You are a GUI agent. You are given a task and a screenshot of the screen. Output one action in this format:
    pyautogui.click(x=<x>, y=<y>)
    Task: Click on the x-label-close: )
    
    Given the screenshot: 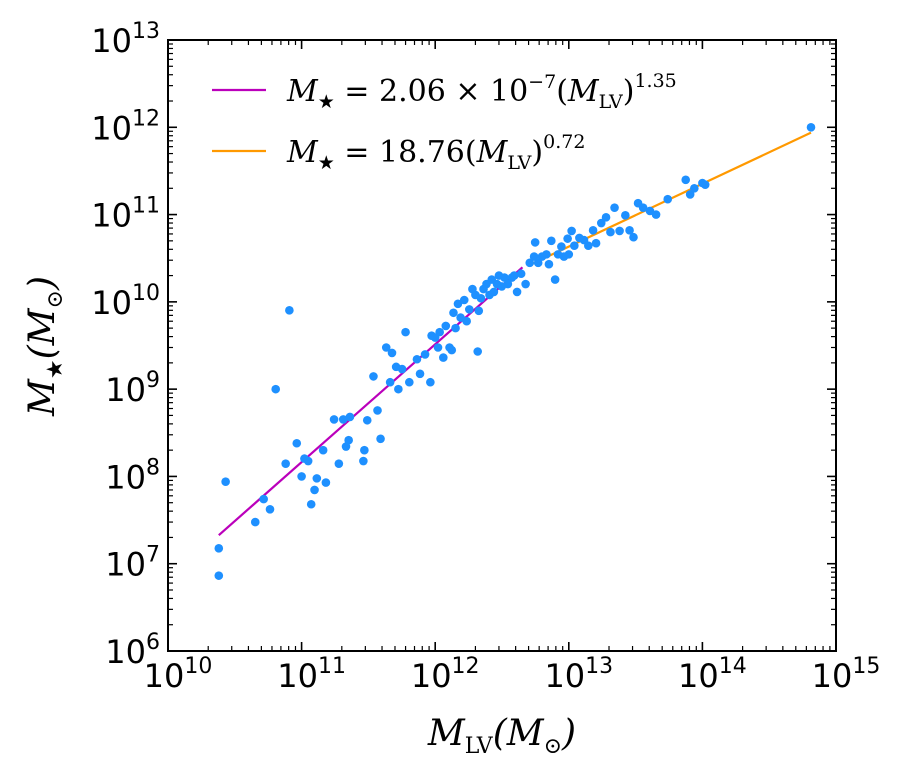 What is the action you would take?
    pyautogui.click(x=568, y=733)
    